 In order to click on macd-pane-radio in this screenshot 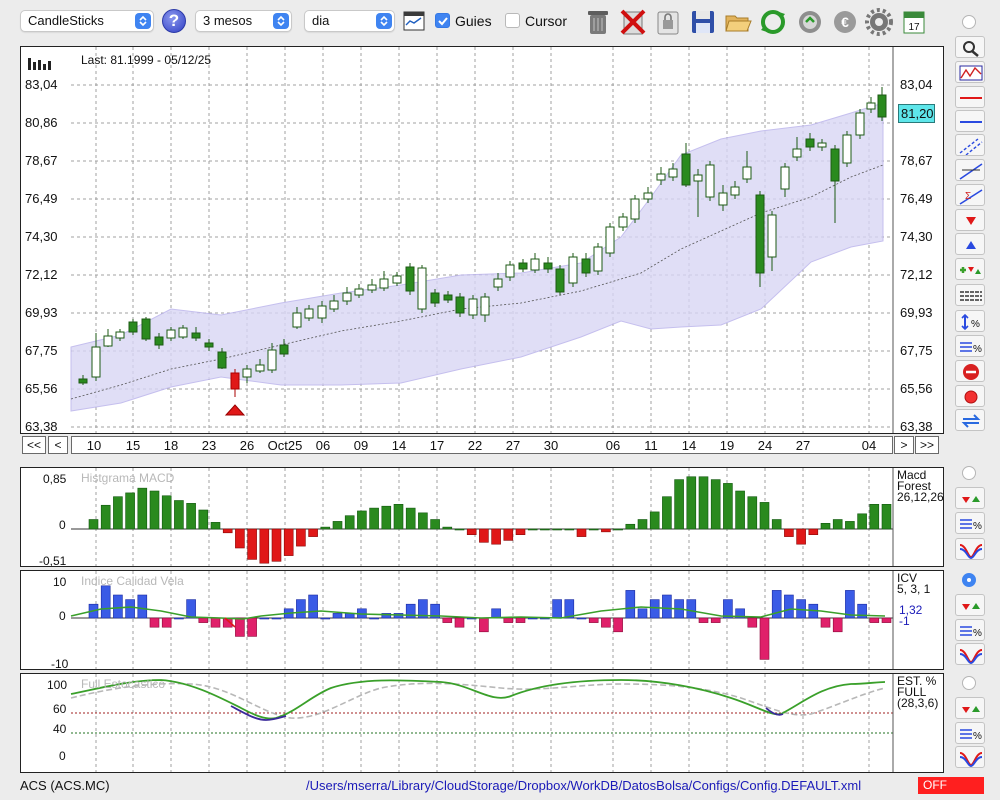, I will do `click(969, 473)`.